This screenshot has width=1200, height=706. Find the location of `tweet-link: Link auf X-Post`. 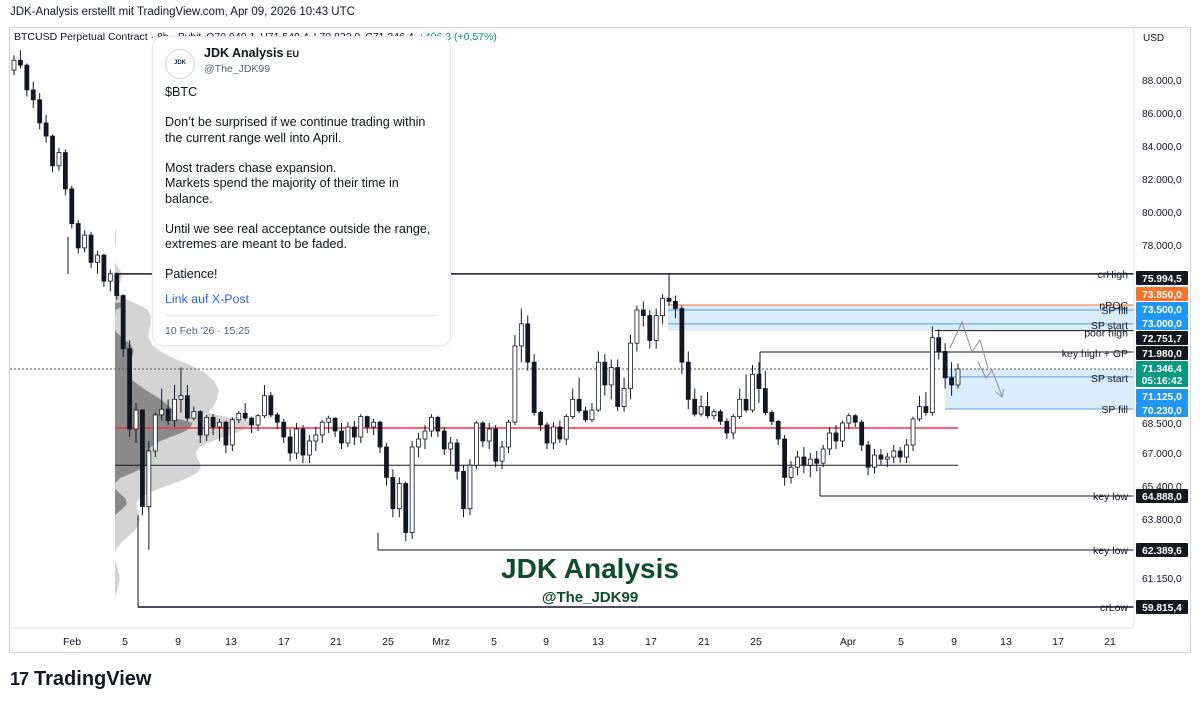

tweet-link: Link auf X-Post is located at coordinates (207, 299).